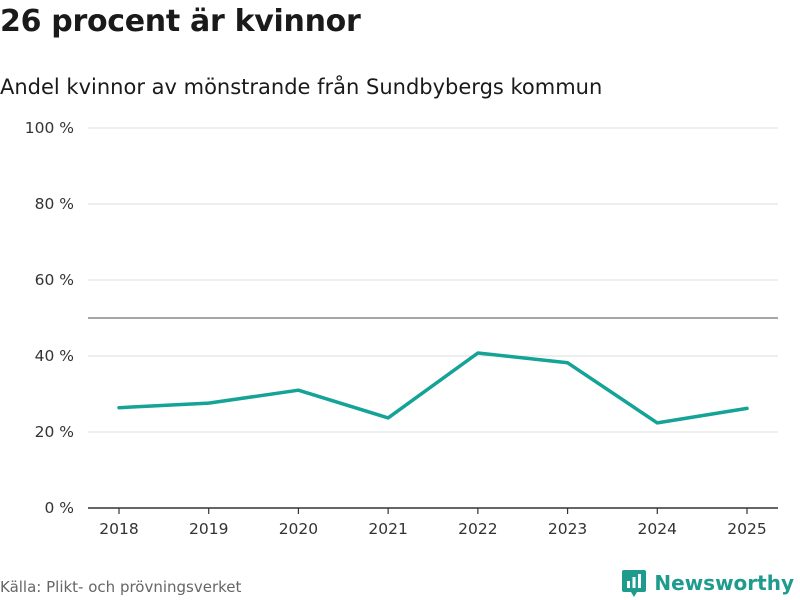 The image size is (800, 600). What do you see at coordinates (433, 388) in the screenshot?
I see `series-line` at bounding box center [433, 388].